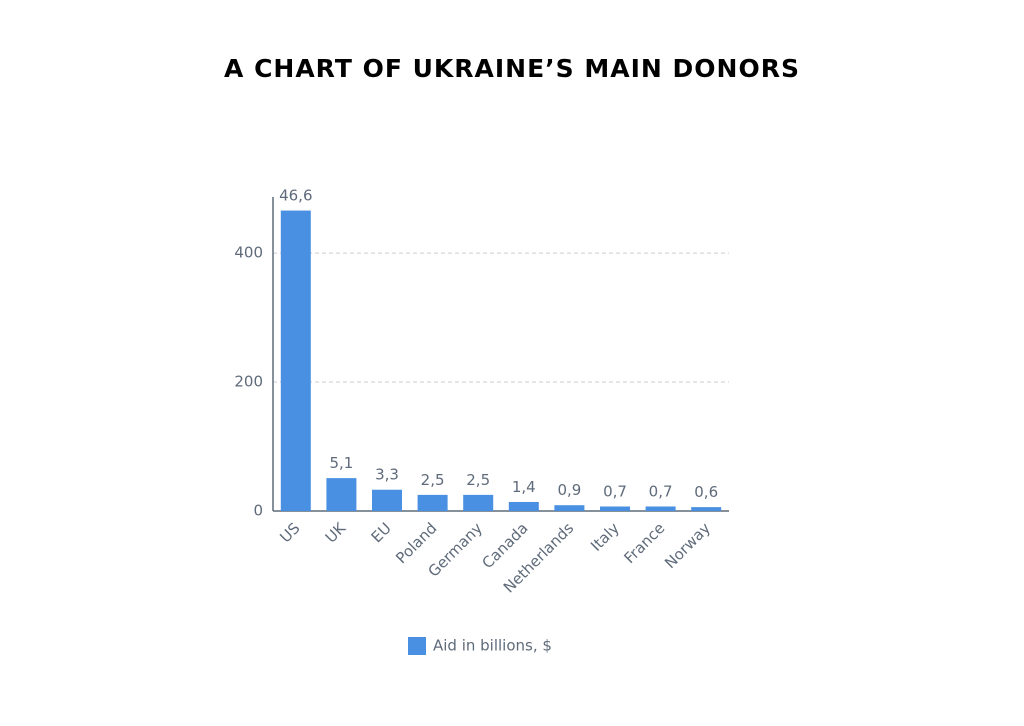 The width and height of the screenshot is (1024, 726). I want to click on y-tick-label: 0, so click(258, 511).